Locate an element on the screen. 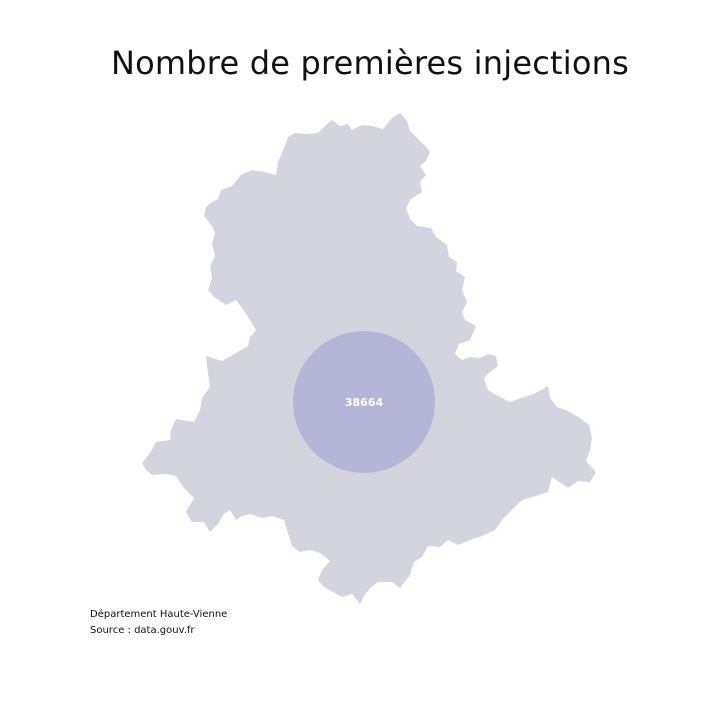  vaccination-bubble is located at coordinates (364, 402).